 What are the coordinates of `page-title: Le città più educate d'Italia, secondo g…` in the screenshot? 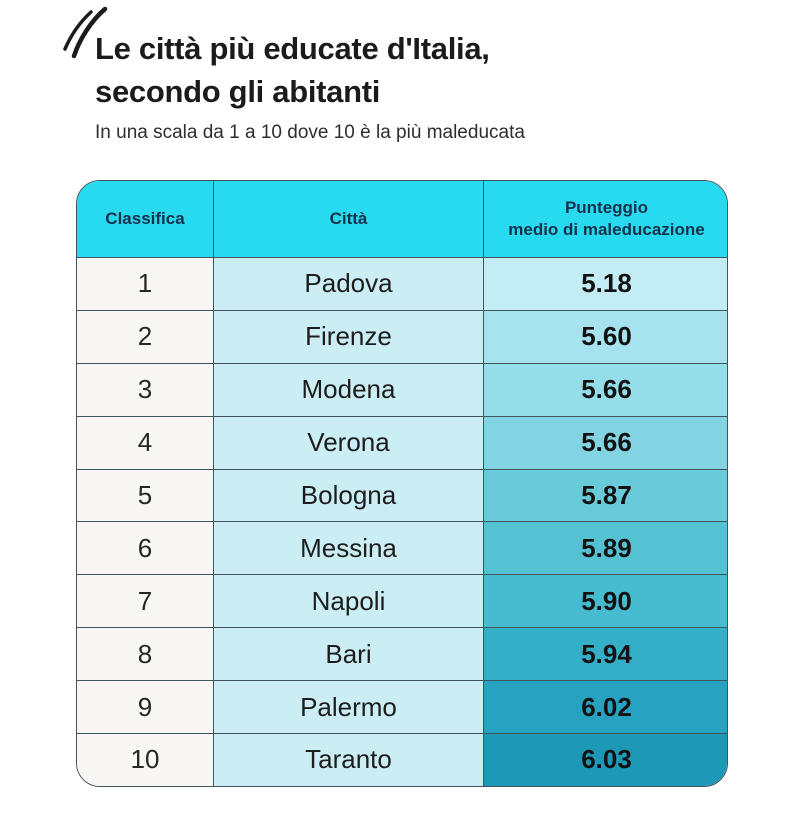 It's located at (292, 71).